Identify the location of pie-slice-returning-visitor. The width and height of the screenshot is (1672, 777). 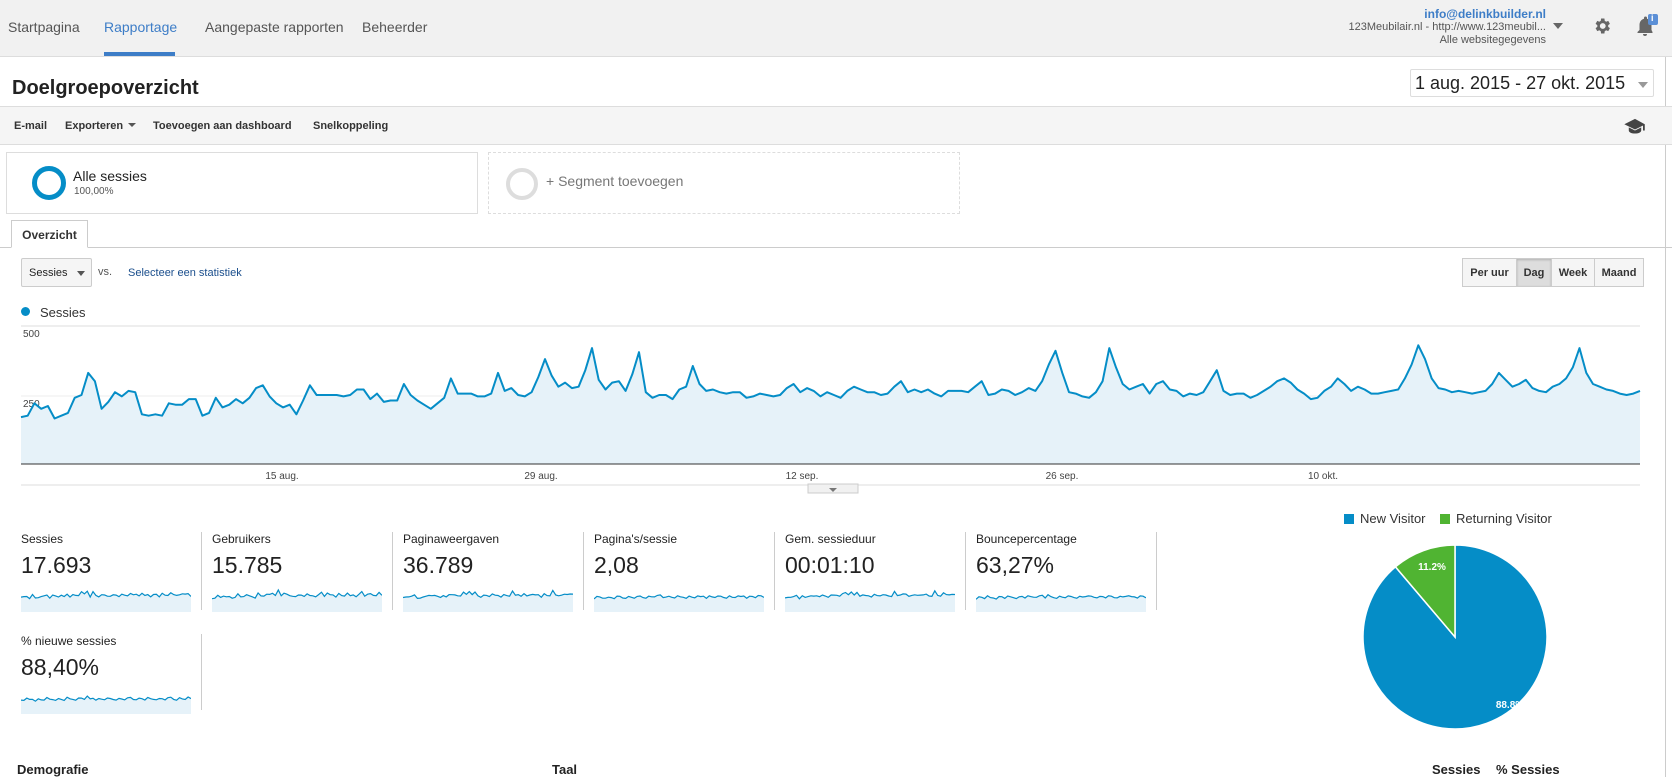
(1425, 592).